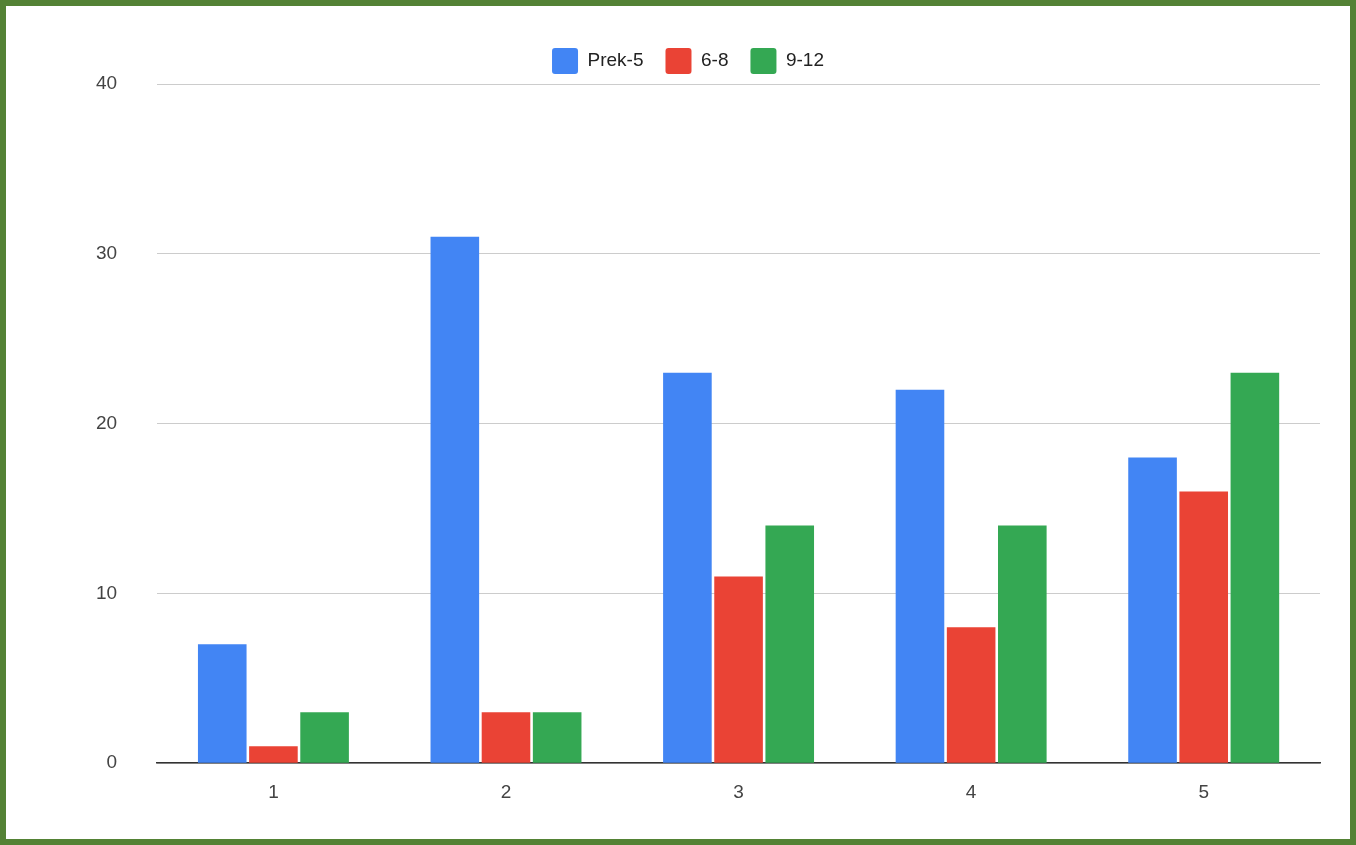 Image resolution: width=1356 pixels, height=845 pixels. I want to click on legend-label: 6-8, so click(714, 60).